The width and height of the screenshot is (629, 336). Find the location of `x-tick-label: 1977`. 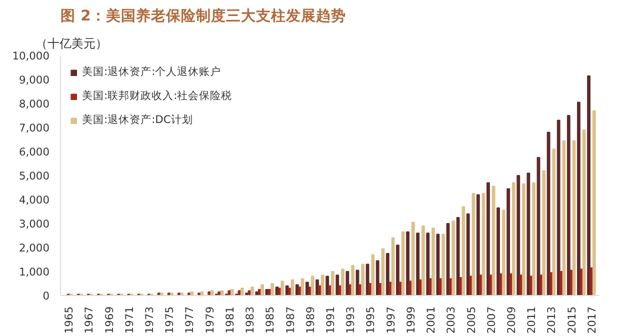

x-tick-label: 1977 is located at coordinates (189, 320).